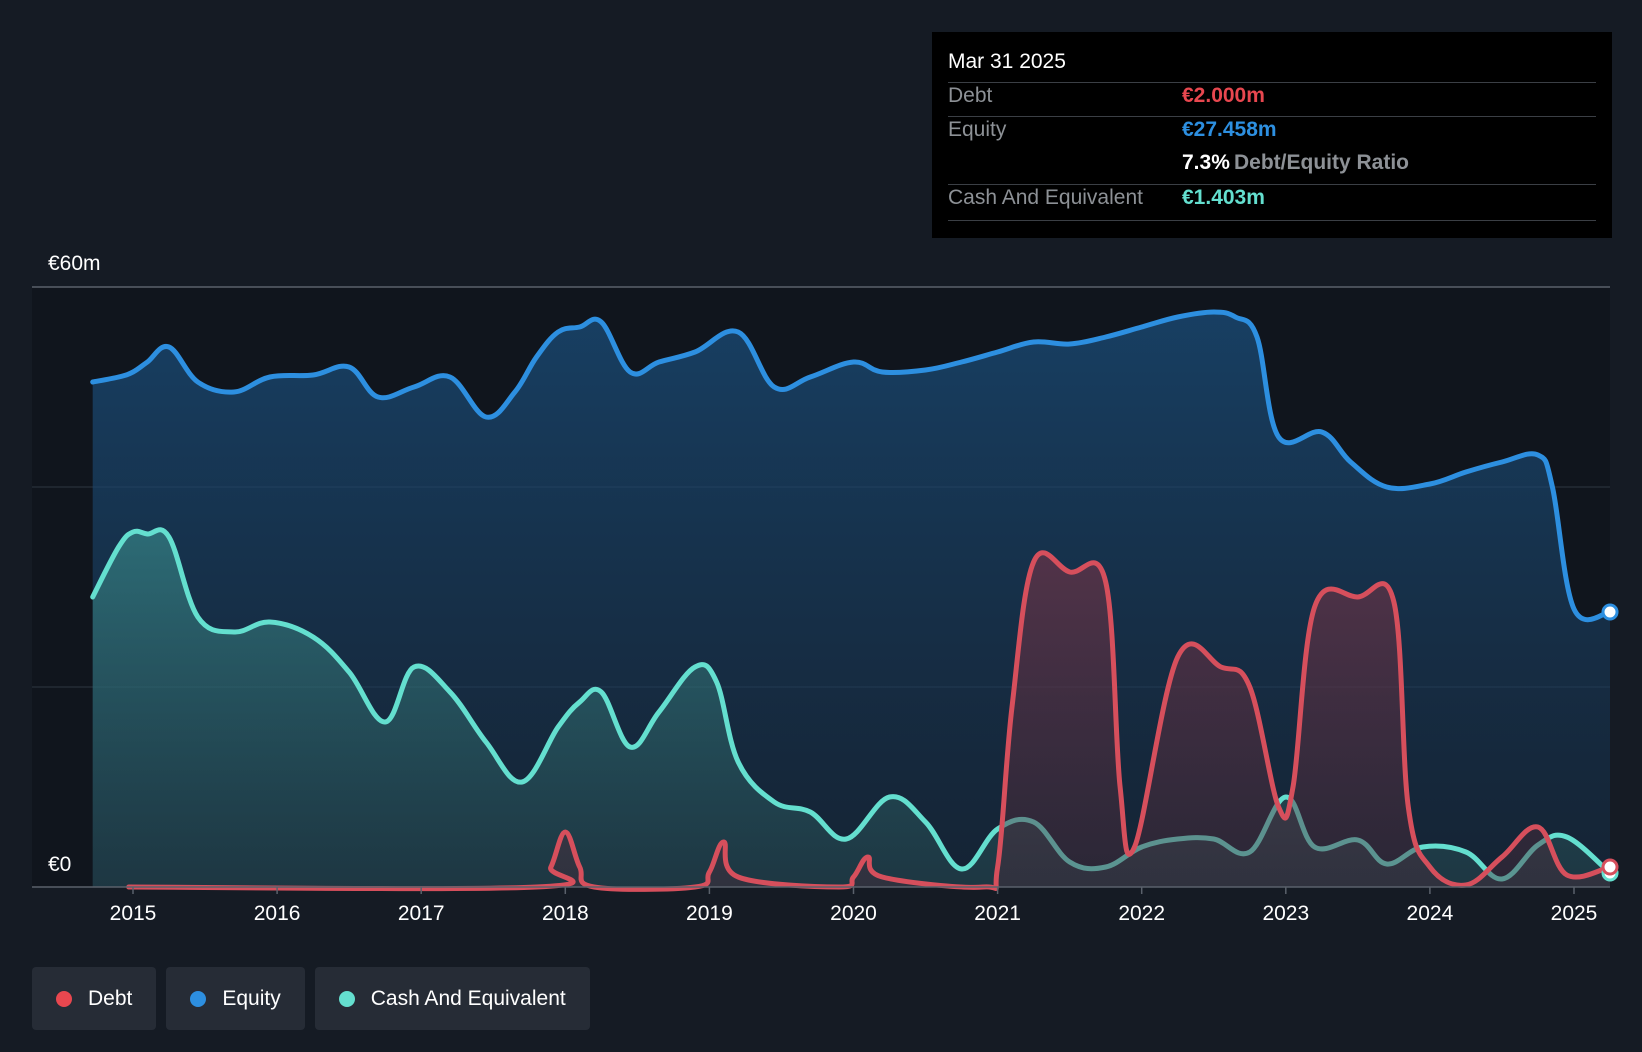 Image resolution: width=1642 pixels, height=1052 pixels. I want to click on legend-dot-cash-icon, so click(346, 998).